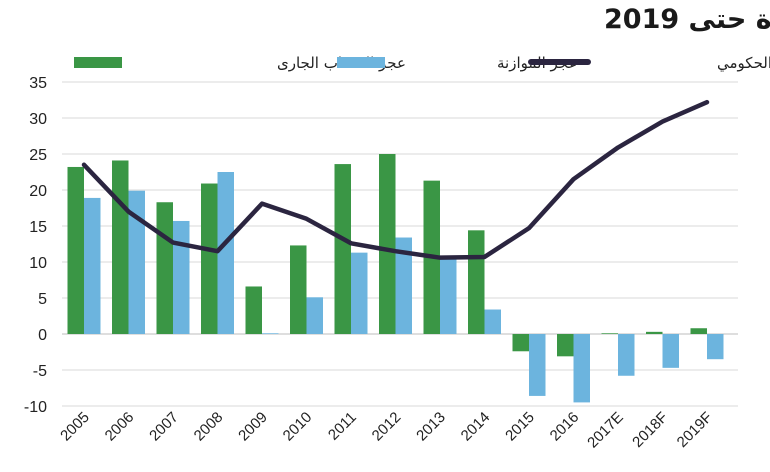  What do you see at coordinates (209, 427) in the screenshot?
I see `x-tick-label: 2008` at bounding box center [209, 427].